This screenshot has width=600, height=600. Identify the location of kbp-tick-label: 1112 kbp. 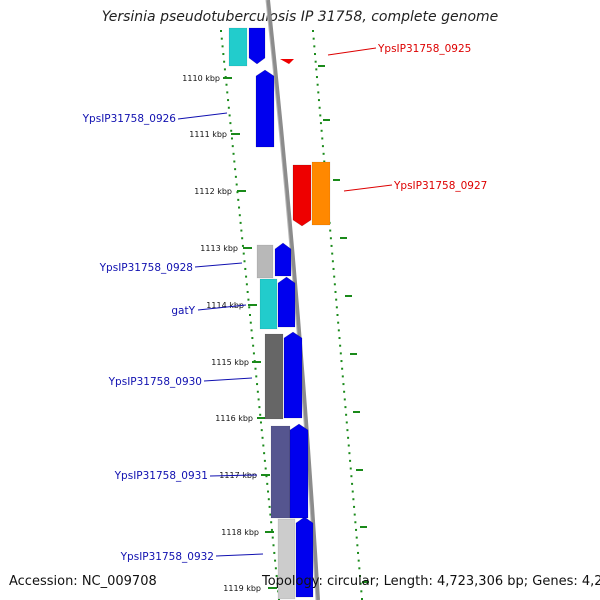
(213, 191).